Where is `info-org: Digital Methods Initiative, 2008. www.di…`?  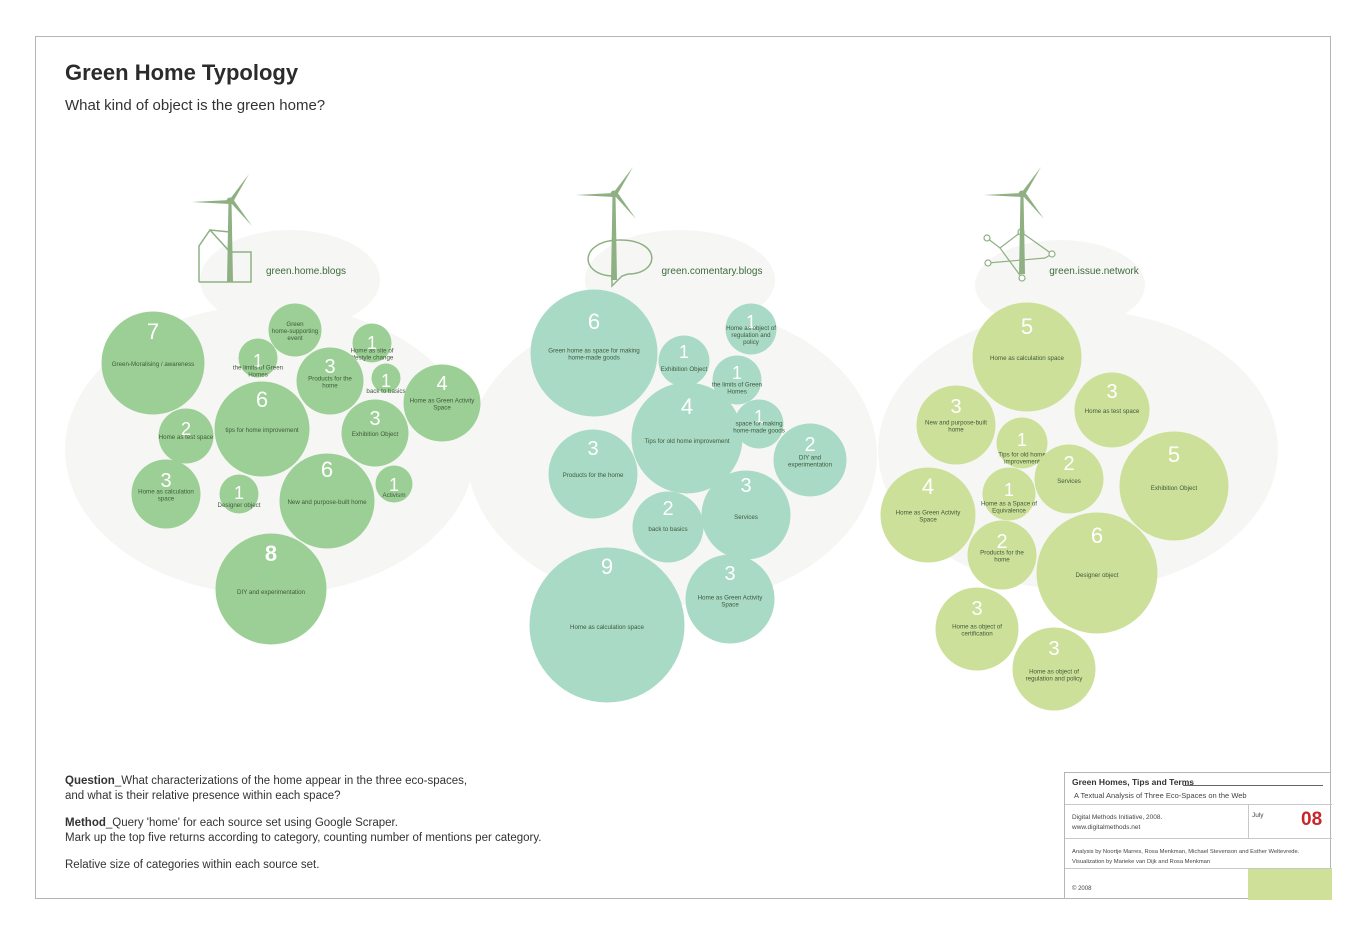
info-org: Digital Methods Initiative, 2008. www.di… is located at coordinates (1117, 823).